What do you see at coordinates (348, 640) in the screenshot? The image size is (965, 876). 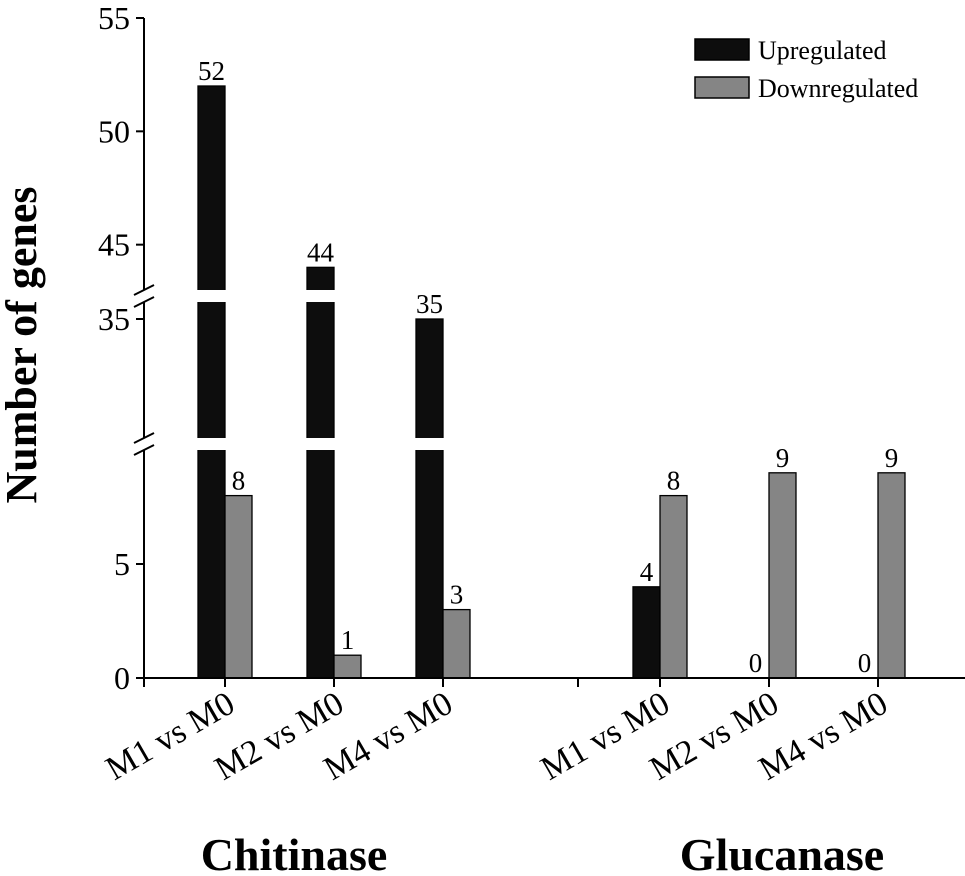 I see `data-label-chitinase-m2-vs-m0-downregulated: 1` at bounding box center [348, 640].